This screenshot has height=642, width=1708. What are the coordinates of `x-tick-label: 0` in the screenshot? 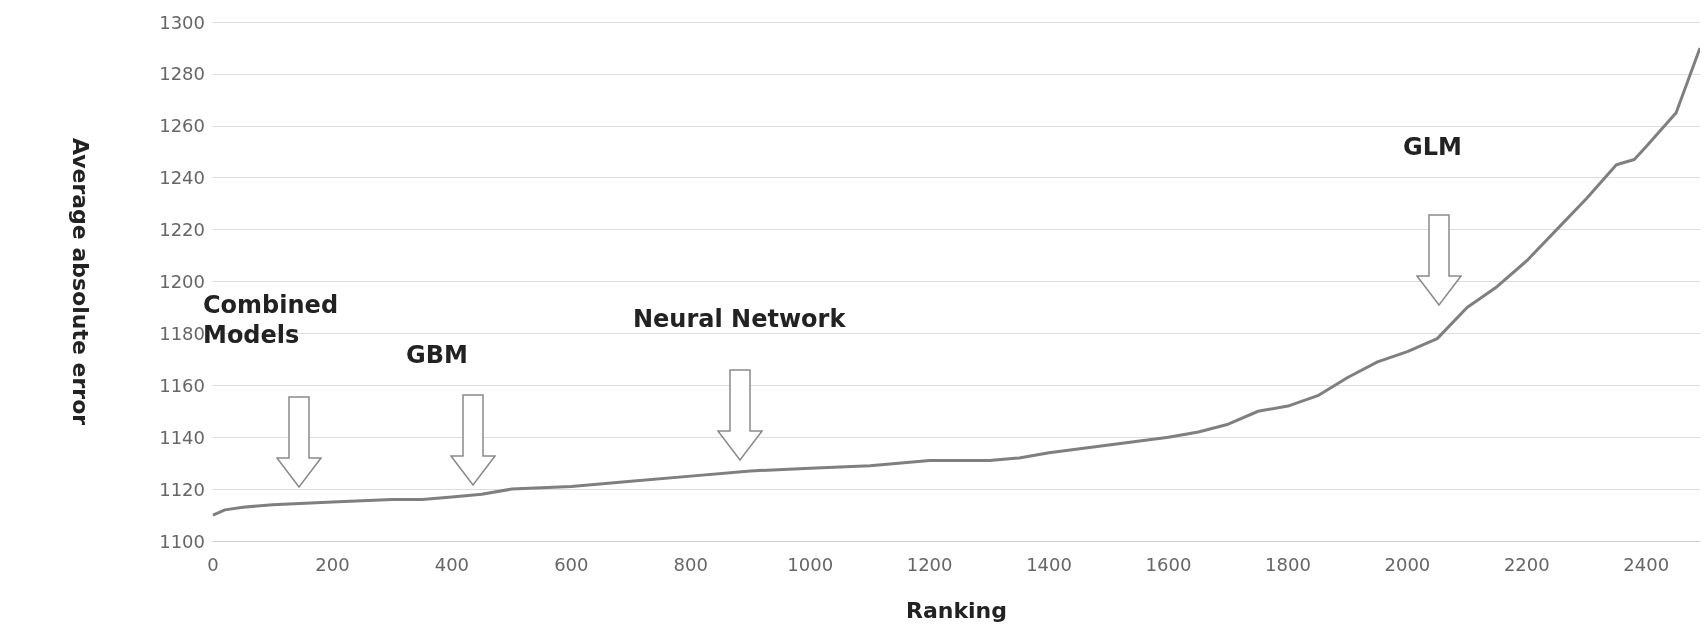 It's located at (213, 564).